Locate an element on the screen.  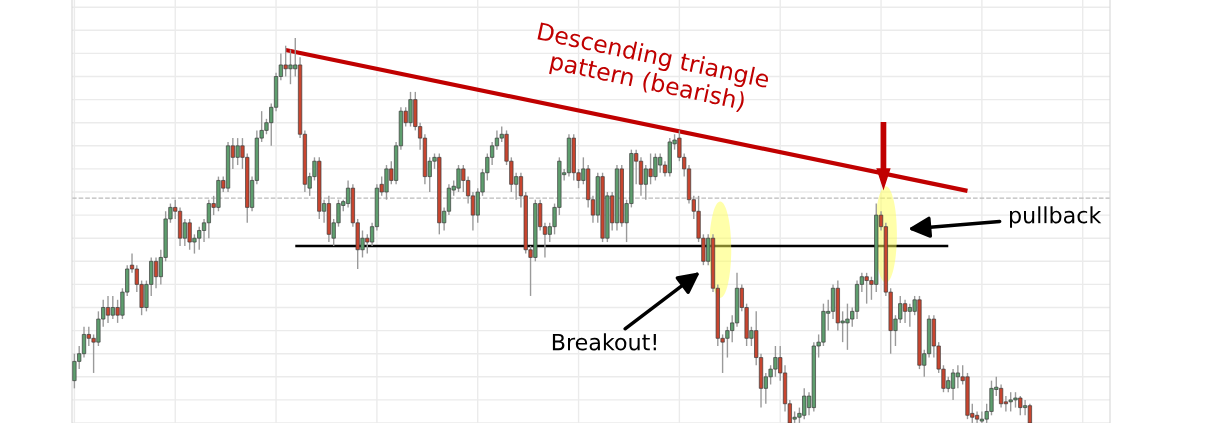
annotation: Breakout! is located at coordinates (604, 342).